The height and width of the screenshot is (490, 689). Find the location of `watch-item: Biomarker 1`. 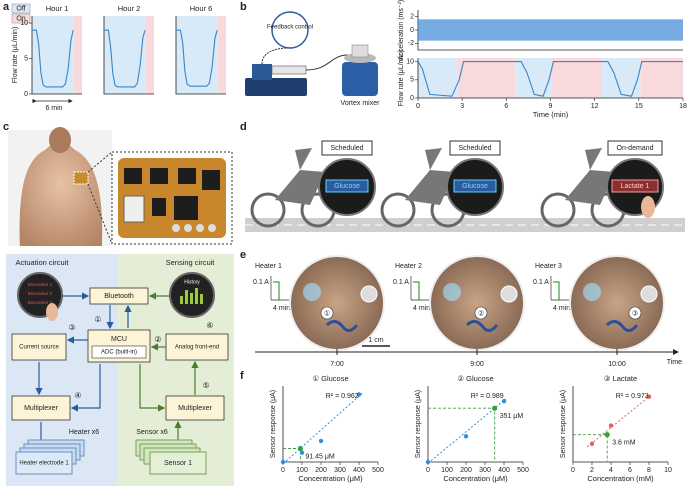

watch-item: Biomarker 1 is located at coordinates (40, 284).